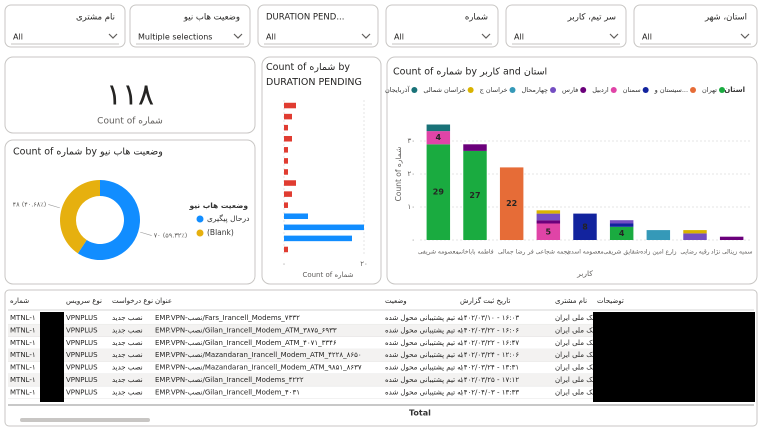 The height and width of the screenshot is (430, 764). Describe the element at coordinates (219, 205) in the screenshot. I see `legend-title: وضعیت هاب نیو` at that location.